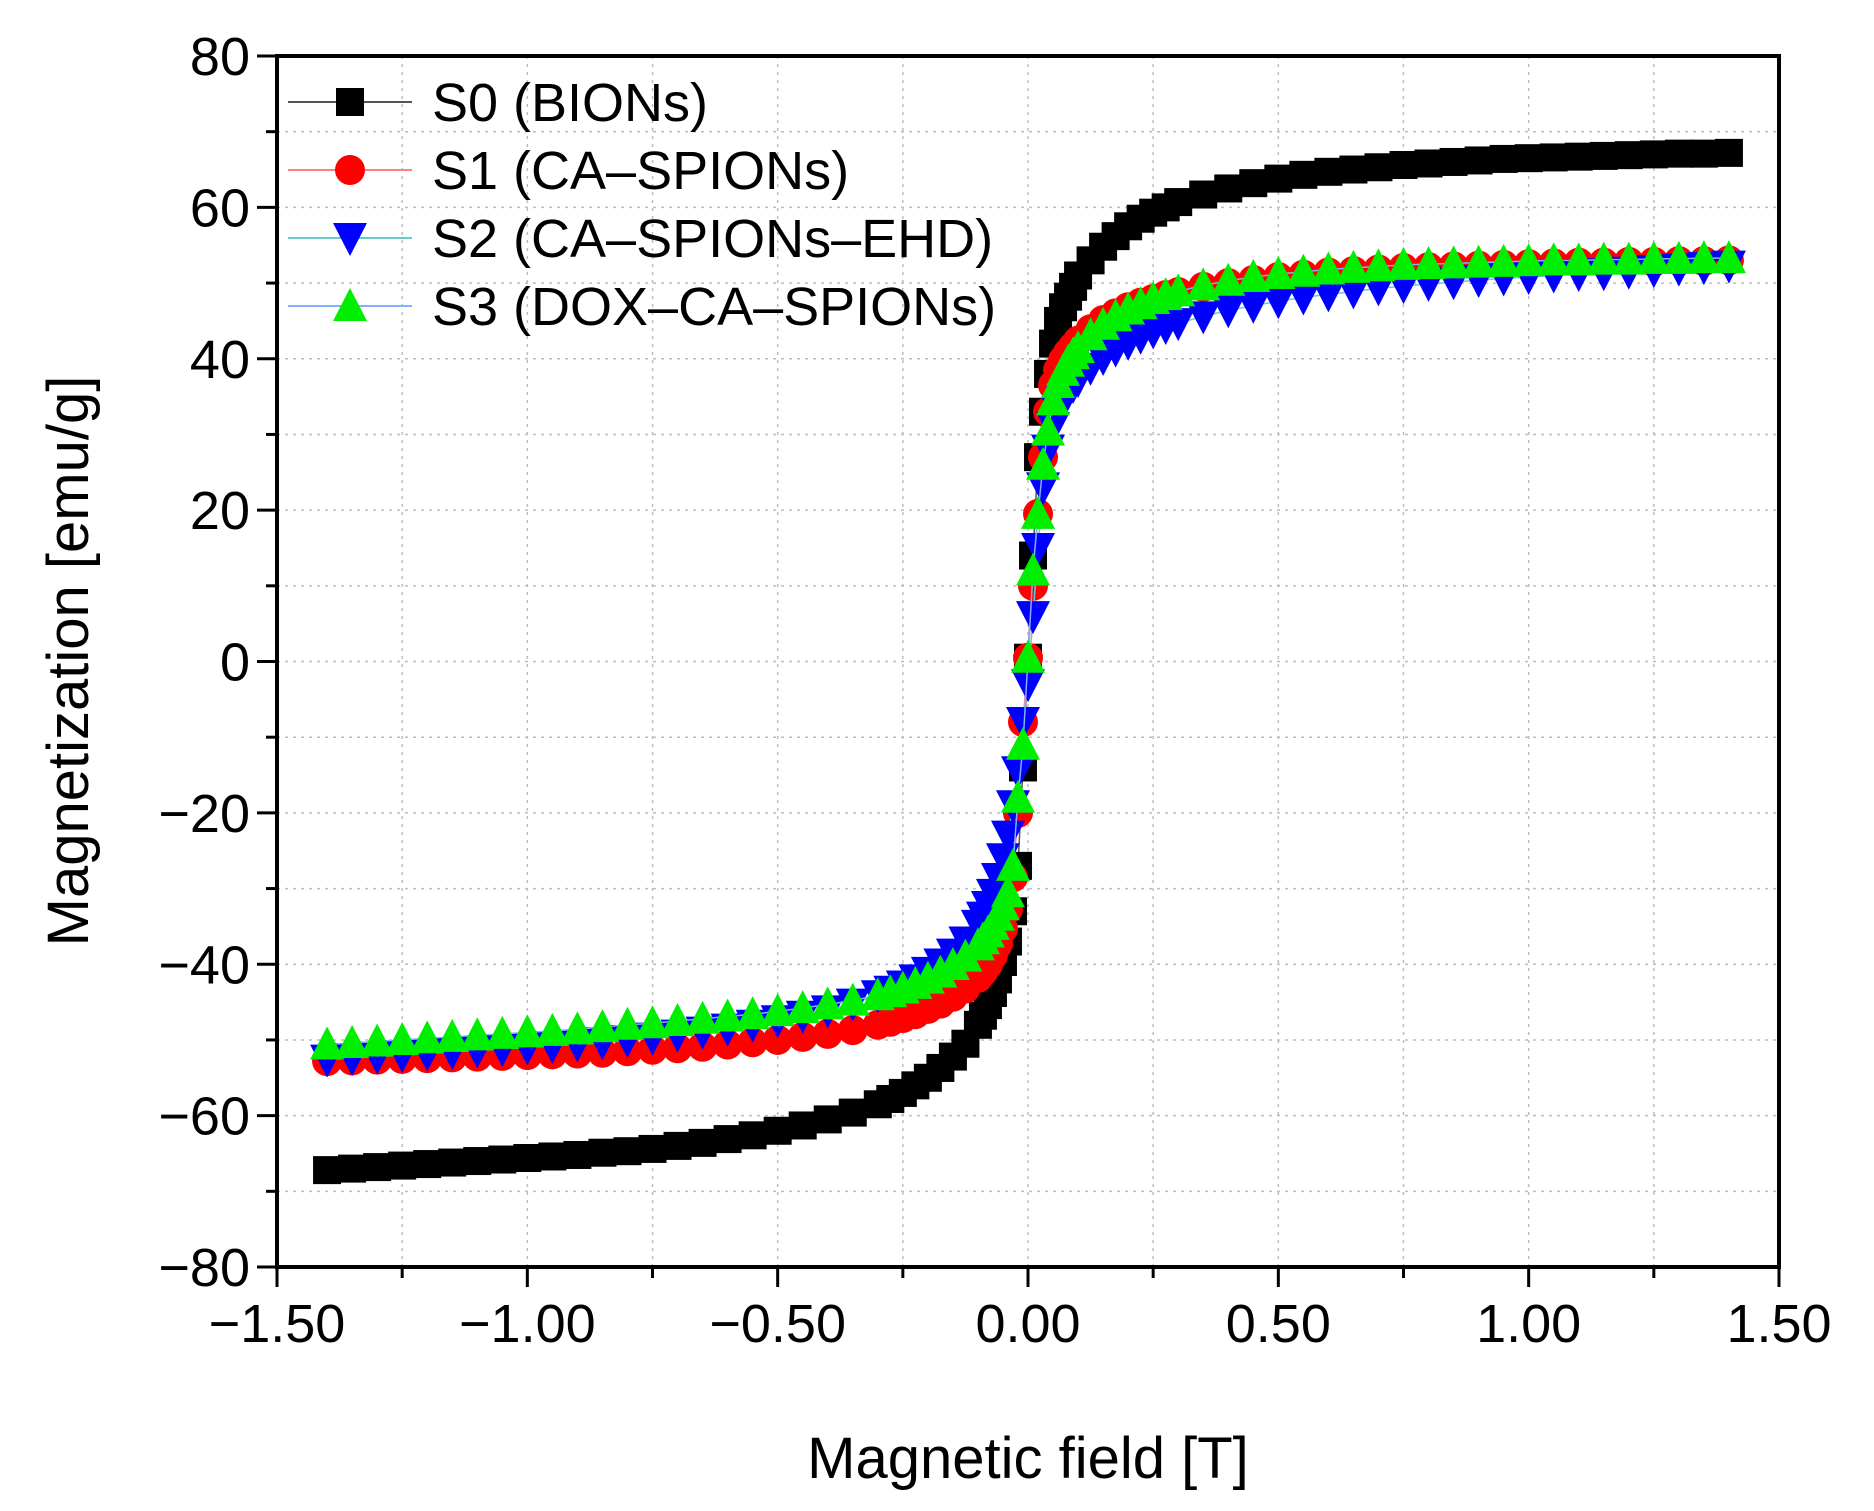 The image size is (1874, 1511). What do you see at coordinates (777, 1324) in the screenshot?
I see `x-tick-label: −0.50` at bounding box center [777, 1324].